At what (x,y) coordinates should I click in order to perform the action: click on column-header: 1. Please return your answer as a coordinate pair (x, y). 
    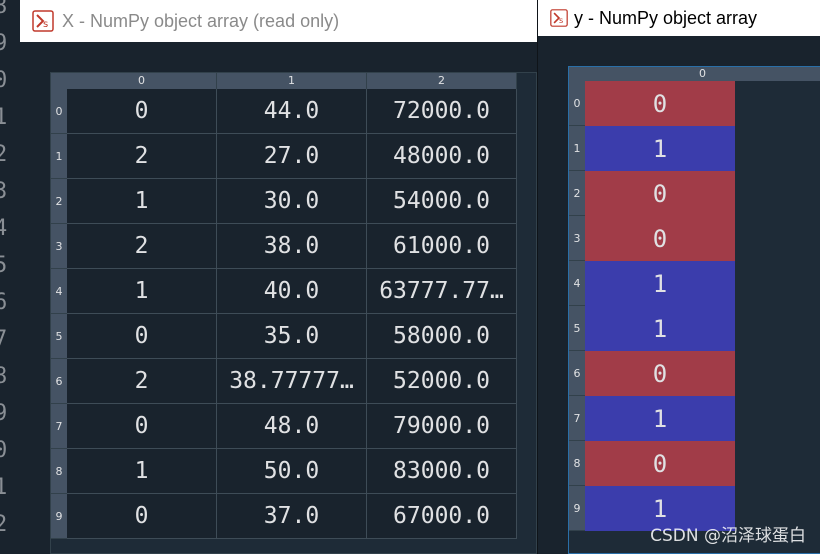
    Looking at the image, I should click on (292, 81).